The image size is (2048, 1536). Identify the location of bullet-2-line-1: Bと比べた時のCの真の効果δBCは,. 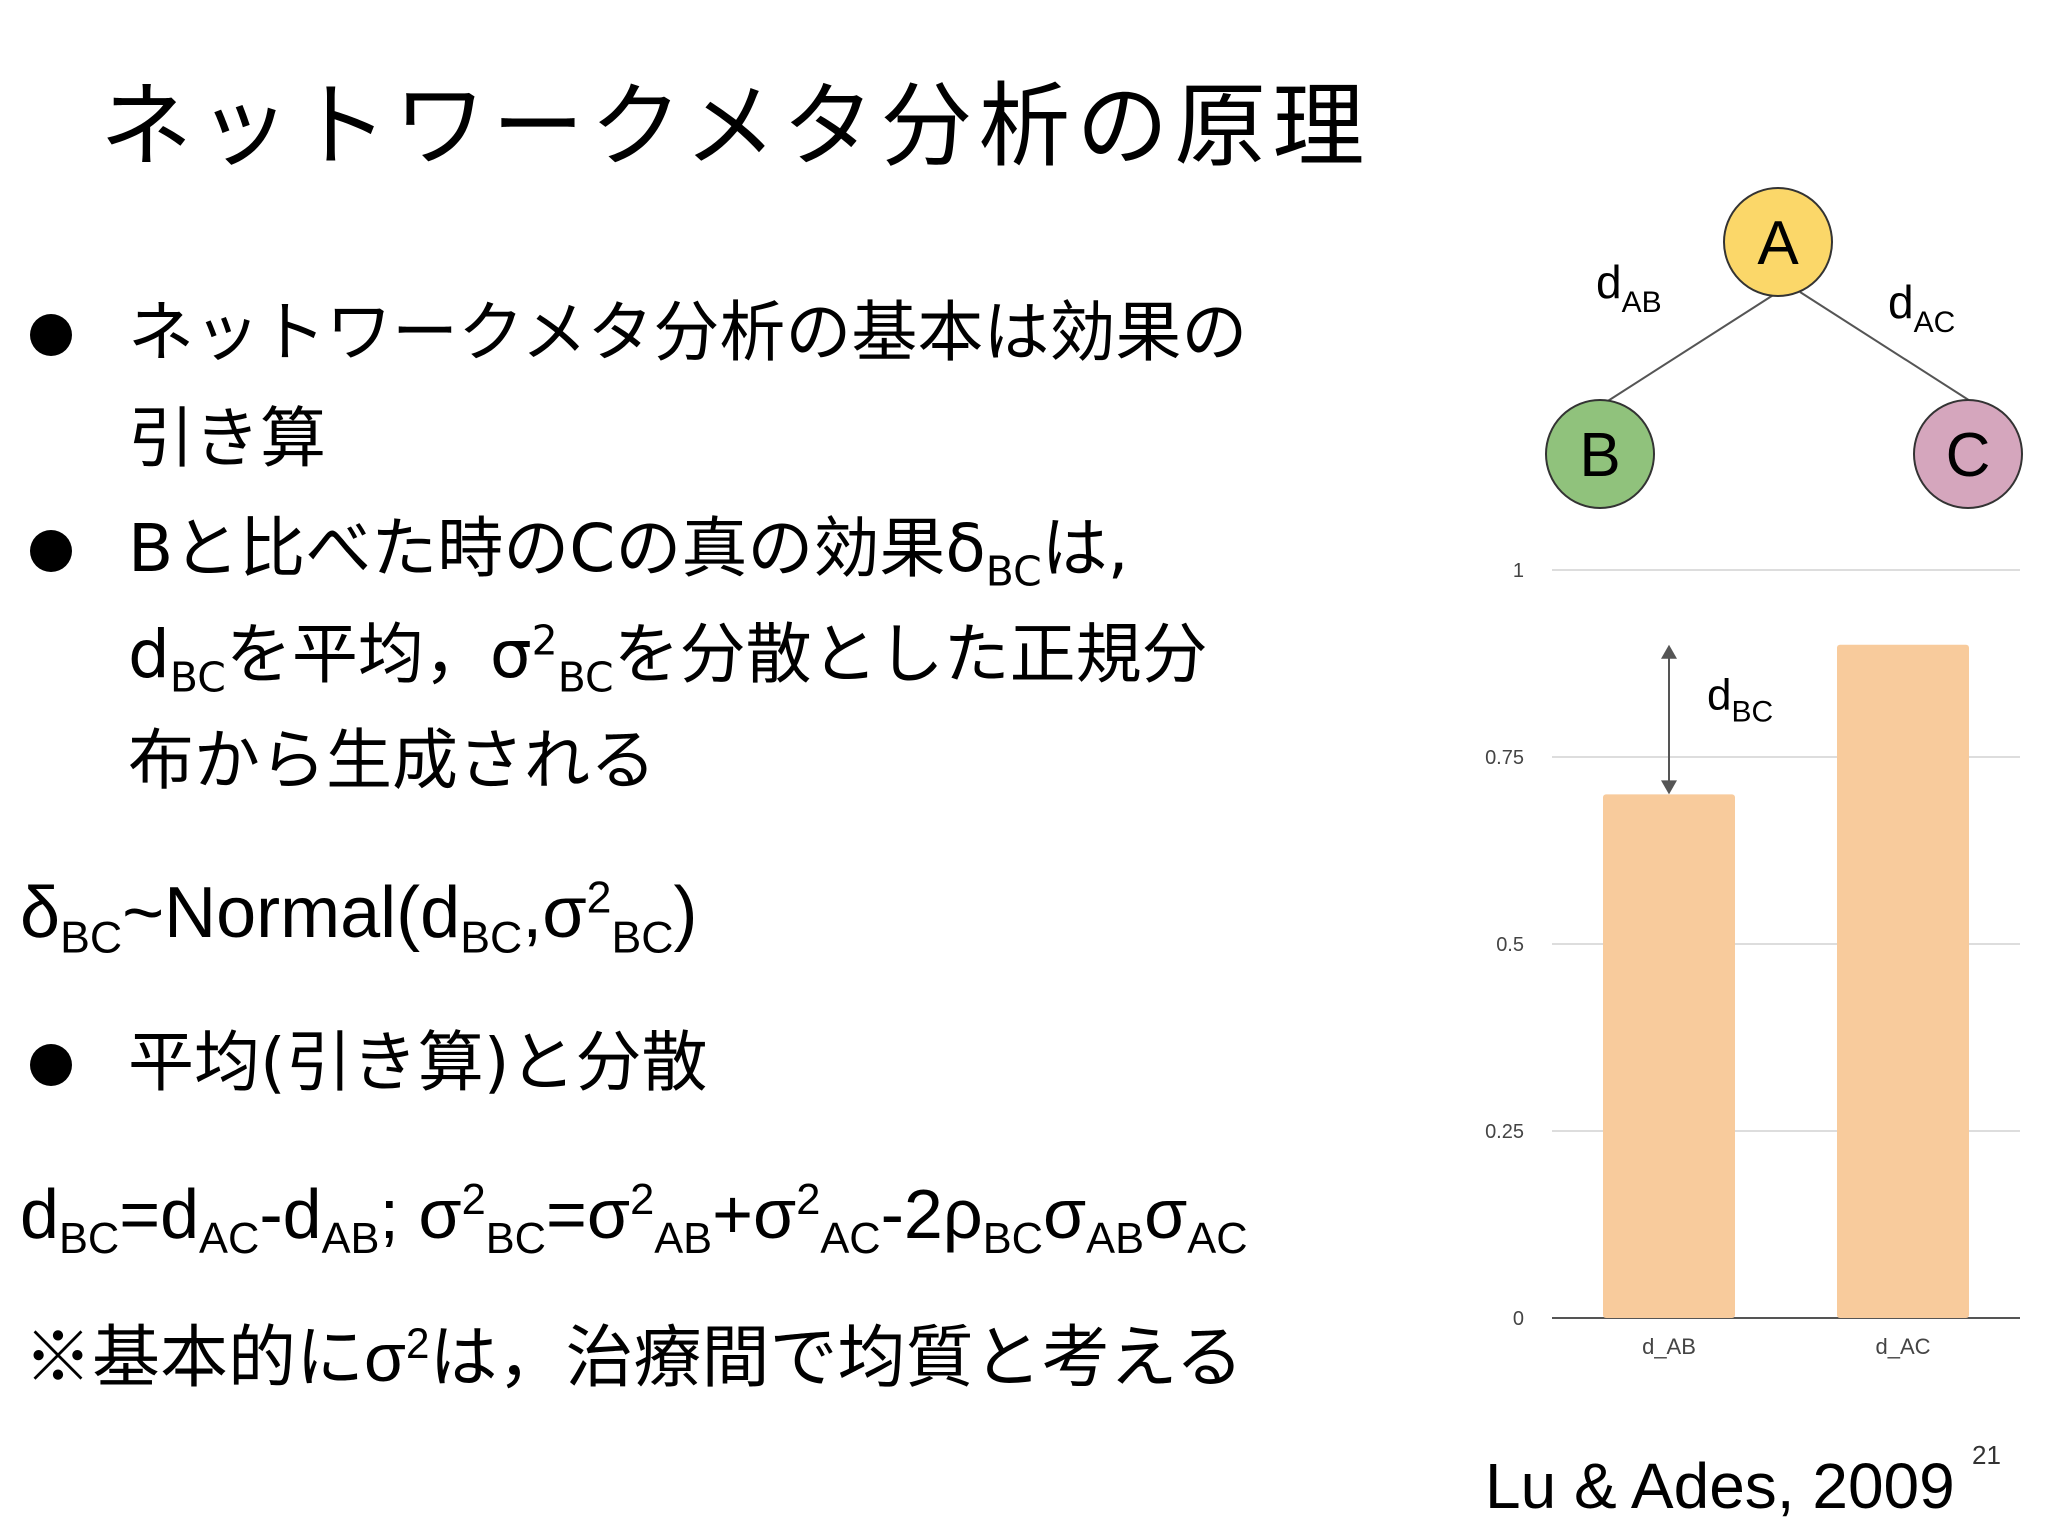
(628, 553).